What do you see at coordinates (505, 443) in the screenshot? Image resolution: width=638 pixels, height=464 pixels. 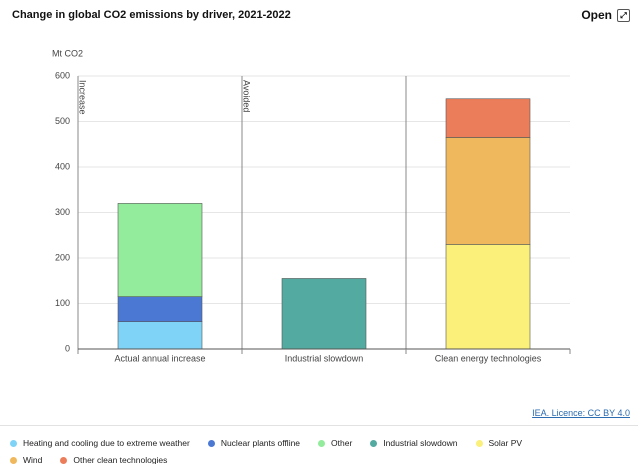 I see `legend-label: Solar PV` at bounding box center [505, 443].